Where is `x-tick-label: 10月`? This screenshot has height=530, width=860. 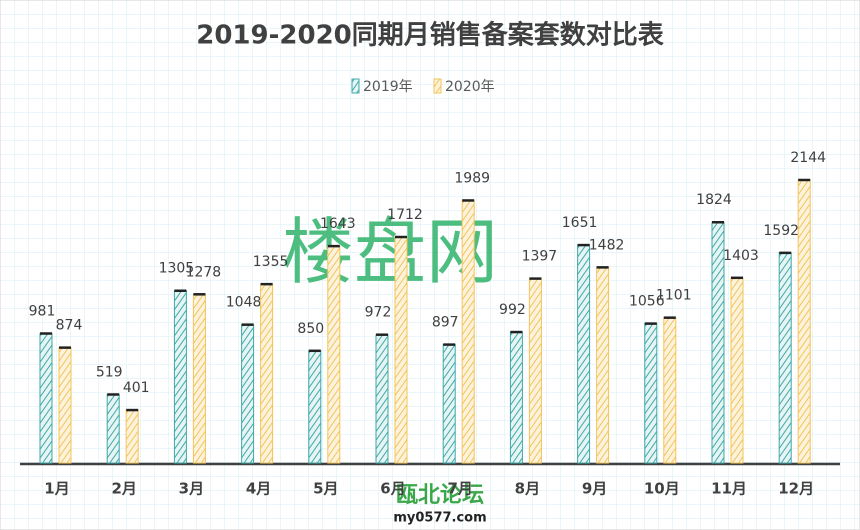 x-tick-label: 10月 is located at coordinates (662, 489).